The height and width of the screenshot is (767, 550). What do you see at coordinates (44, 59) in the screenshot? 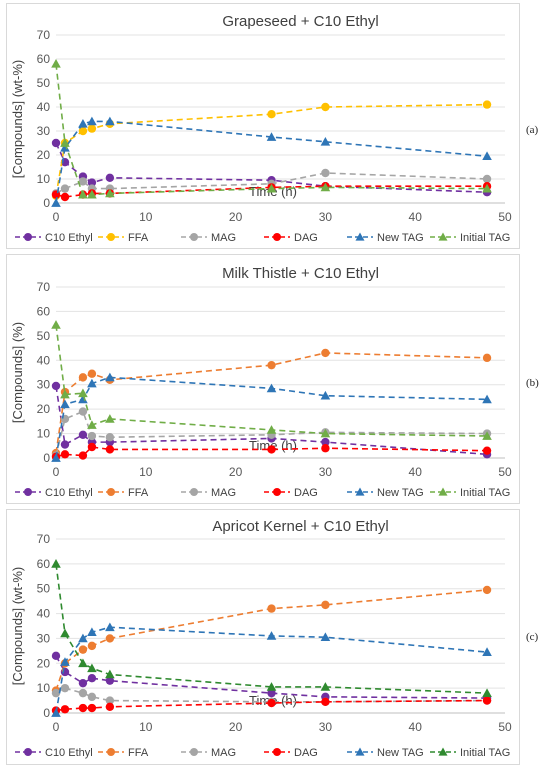
I see `y-tick-label: 60` at bounding box center [44, 59].